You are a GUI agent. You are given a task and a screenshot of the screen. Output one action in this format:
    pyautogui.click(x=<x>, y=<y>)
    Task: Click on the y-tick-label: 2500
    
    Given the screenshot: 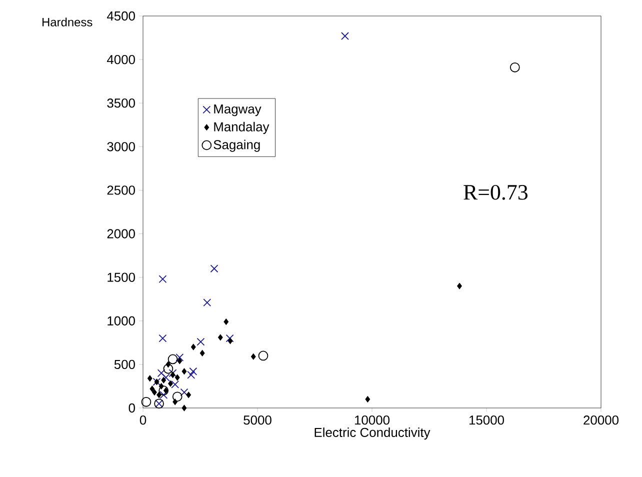 What is the action you would take?
    pyautogui.click(x=121, y=190)
    